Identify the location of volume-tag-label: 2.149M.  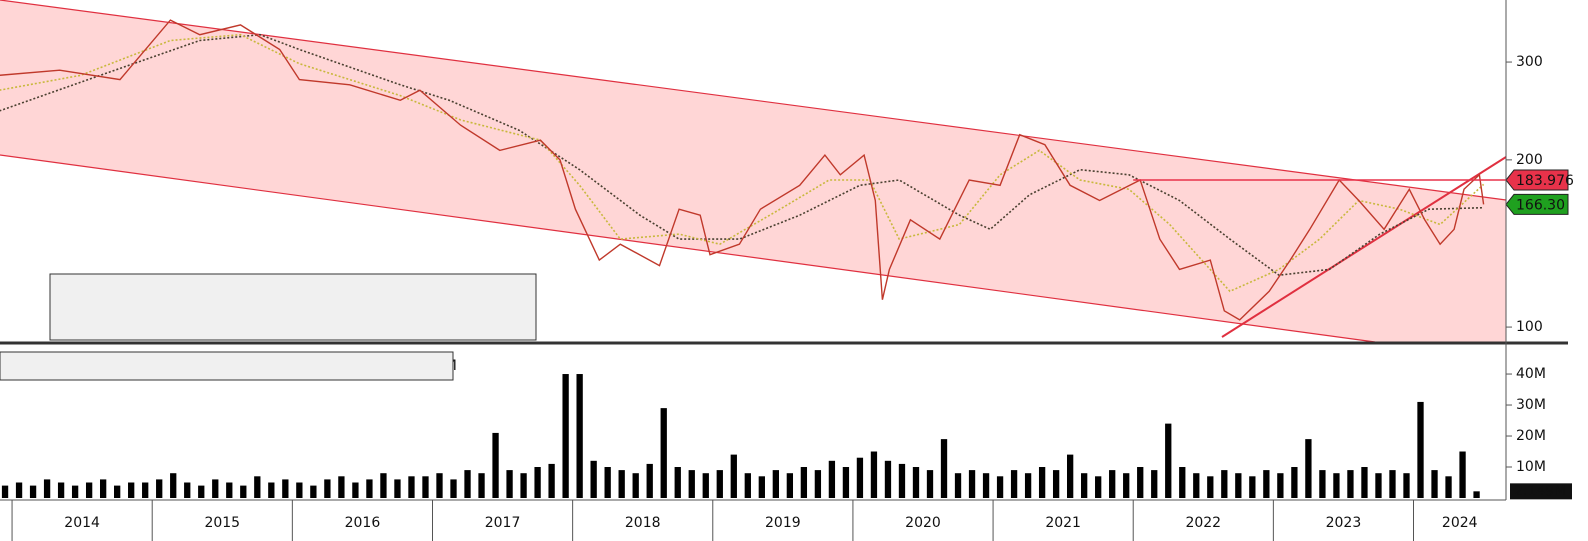
(1540, 491).